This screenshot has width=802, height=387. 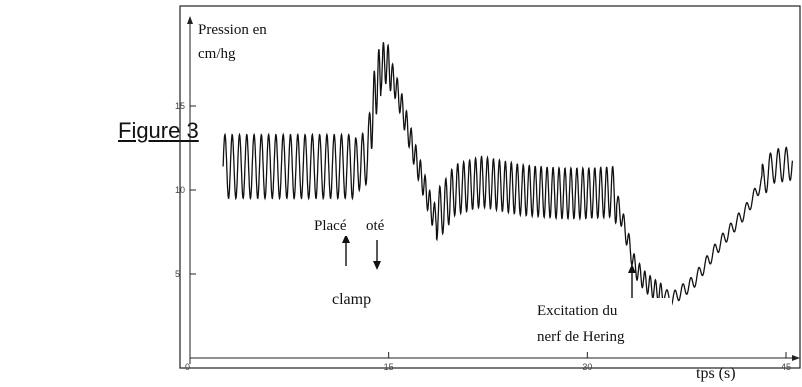 I want to click on x-axis-arrow, so click(x=796, y=358).